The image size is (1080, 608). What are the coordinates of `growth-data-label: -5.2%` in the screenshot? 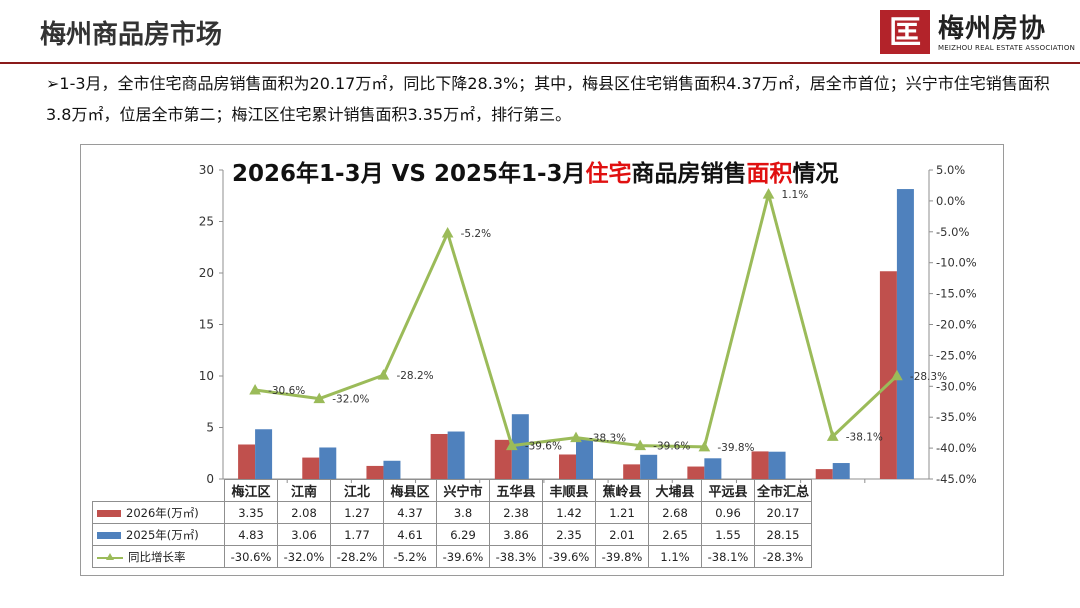 It's located at (476, 234).